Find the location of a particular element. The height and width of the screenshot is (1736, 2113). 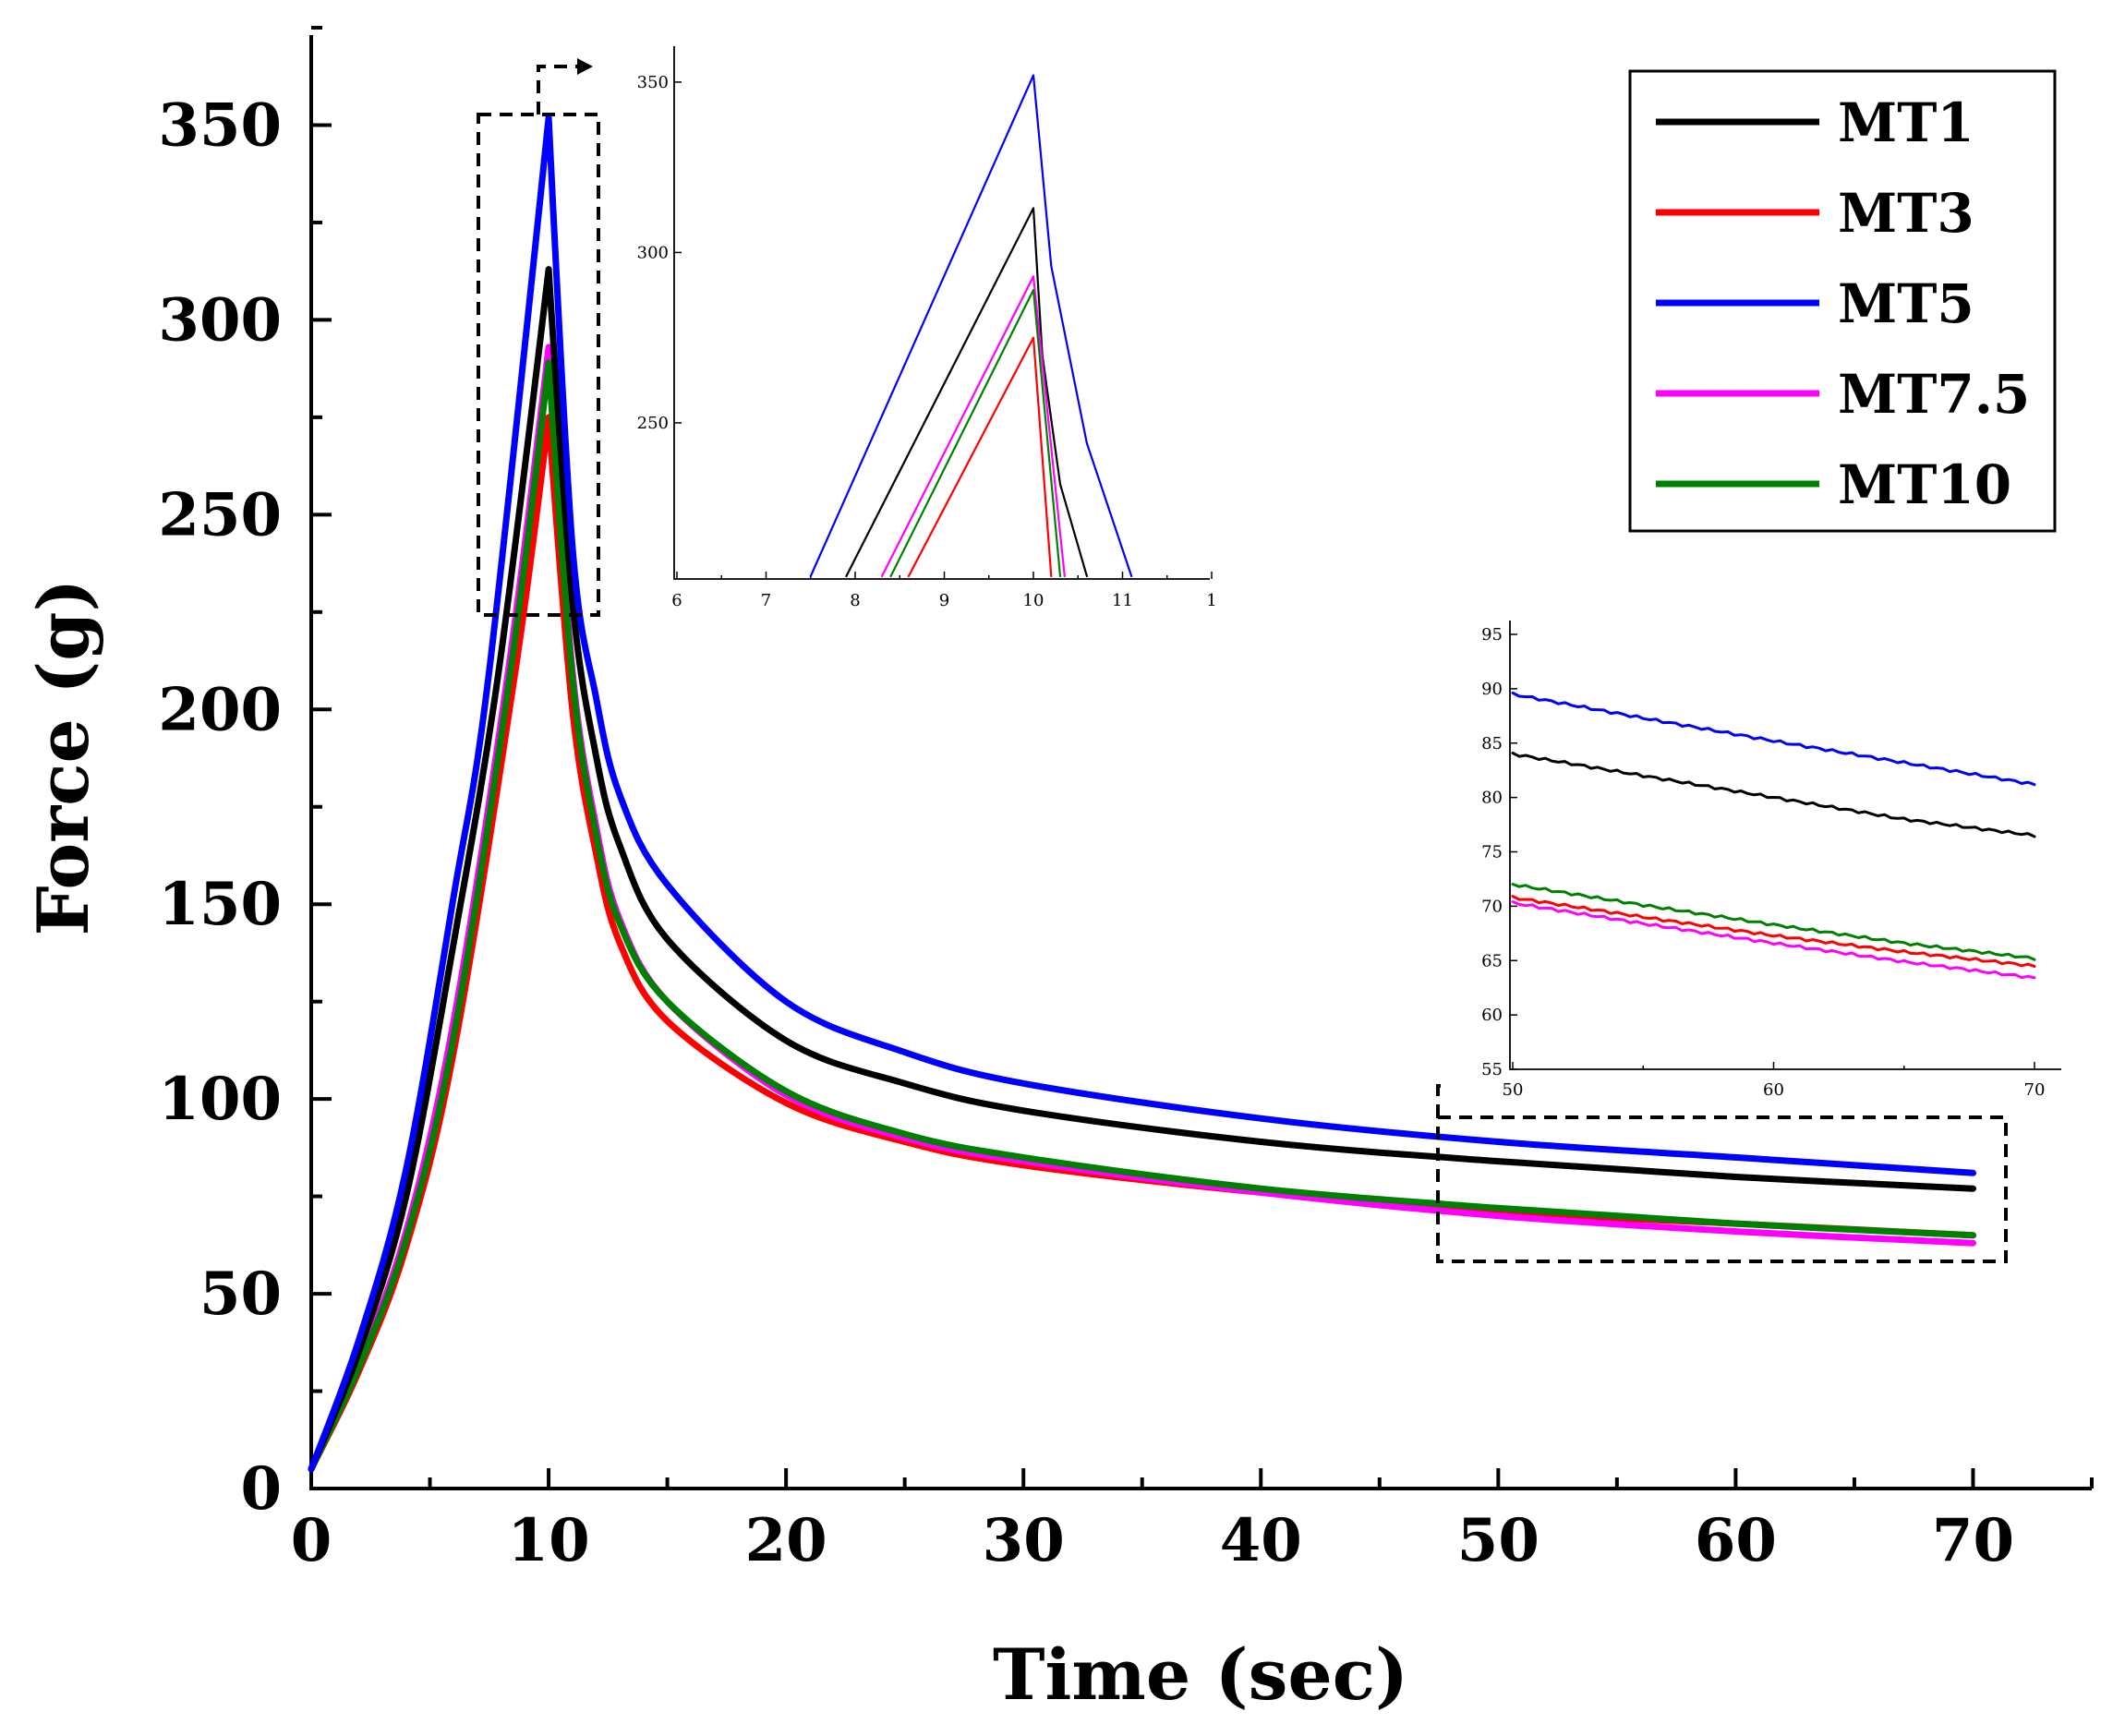

legend-label-mt7-5: MT7.5 is located at coordinates (1934, 394).